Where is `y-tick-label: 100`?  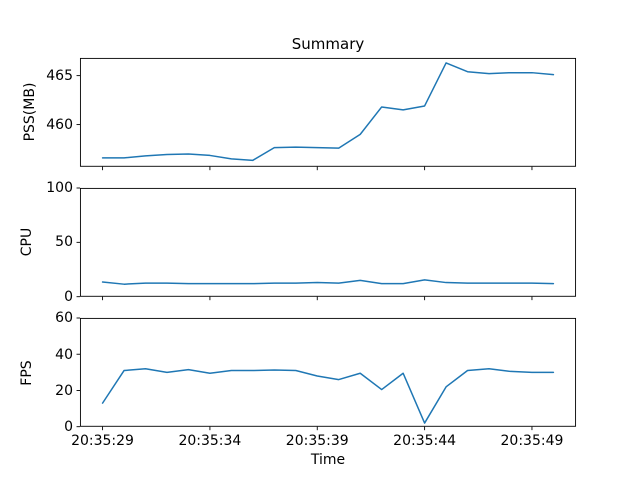
y-tick-label: 100 is located at coordinates (59, 188).